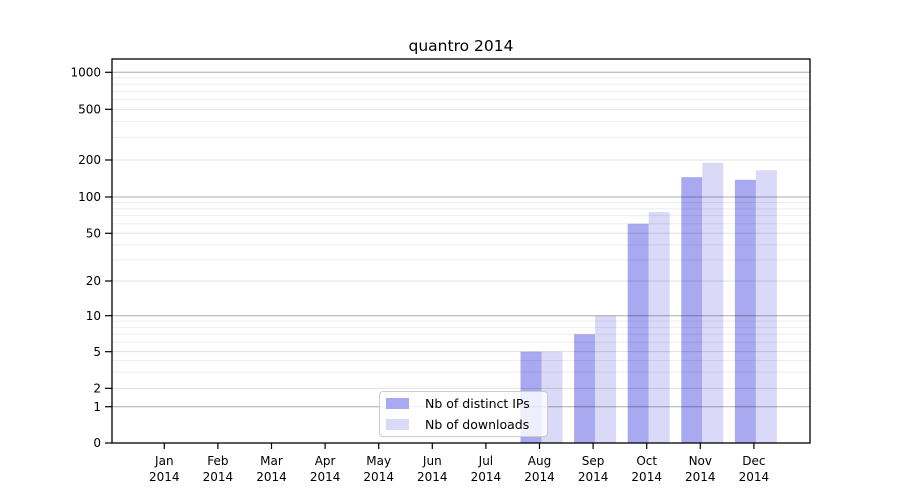  Describe the element at coordinates (646, 461) in the screenshot. I see `x-tick-label-oct: Oct` at that location.